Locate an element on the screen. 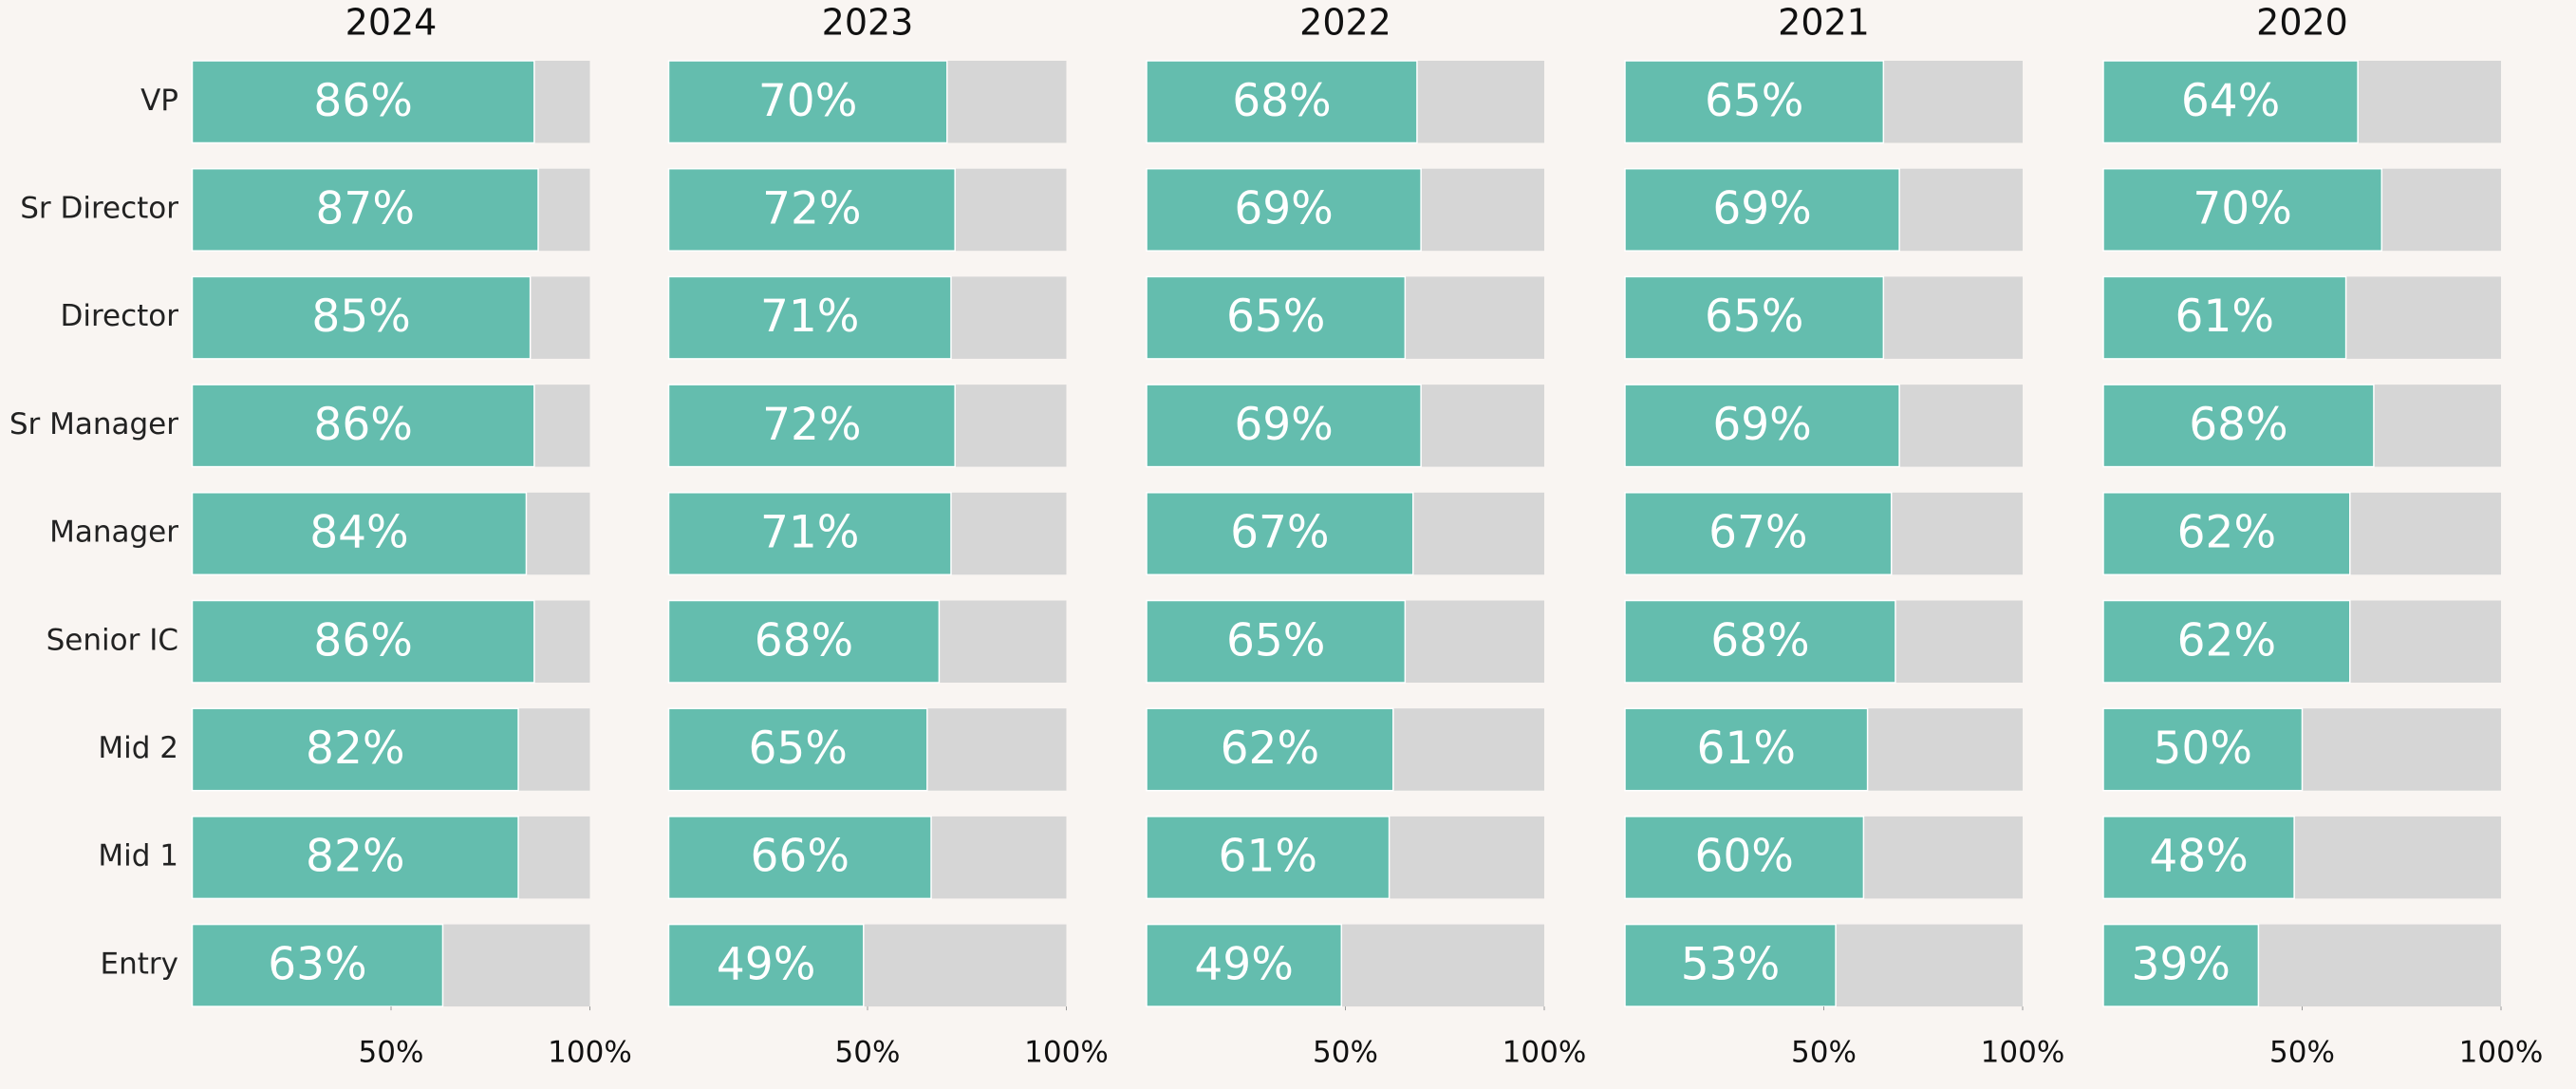 This screenshot has width=2576, height=1089. value-label: 63% is located at coordinates (317, 964).